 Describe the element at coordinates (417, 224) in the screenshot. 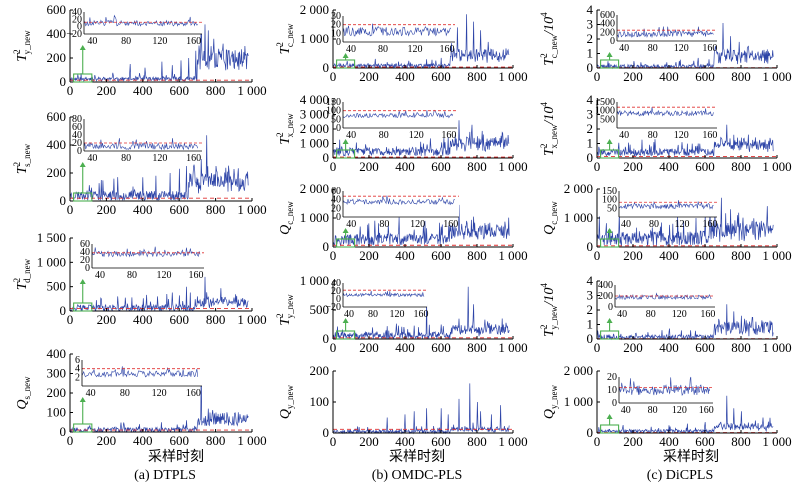

I see `b3-inset-xtick-label: 120` at that location.